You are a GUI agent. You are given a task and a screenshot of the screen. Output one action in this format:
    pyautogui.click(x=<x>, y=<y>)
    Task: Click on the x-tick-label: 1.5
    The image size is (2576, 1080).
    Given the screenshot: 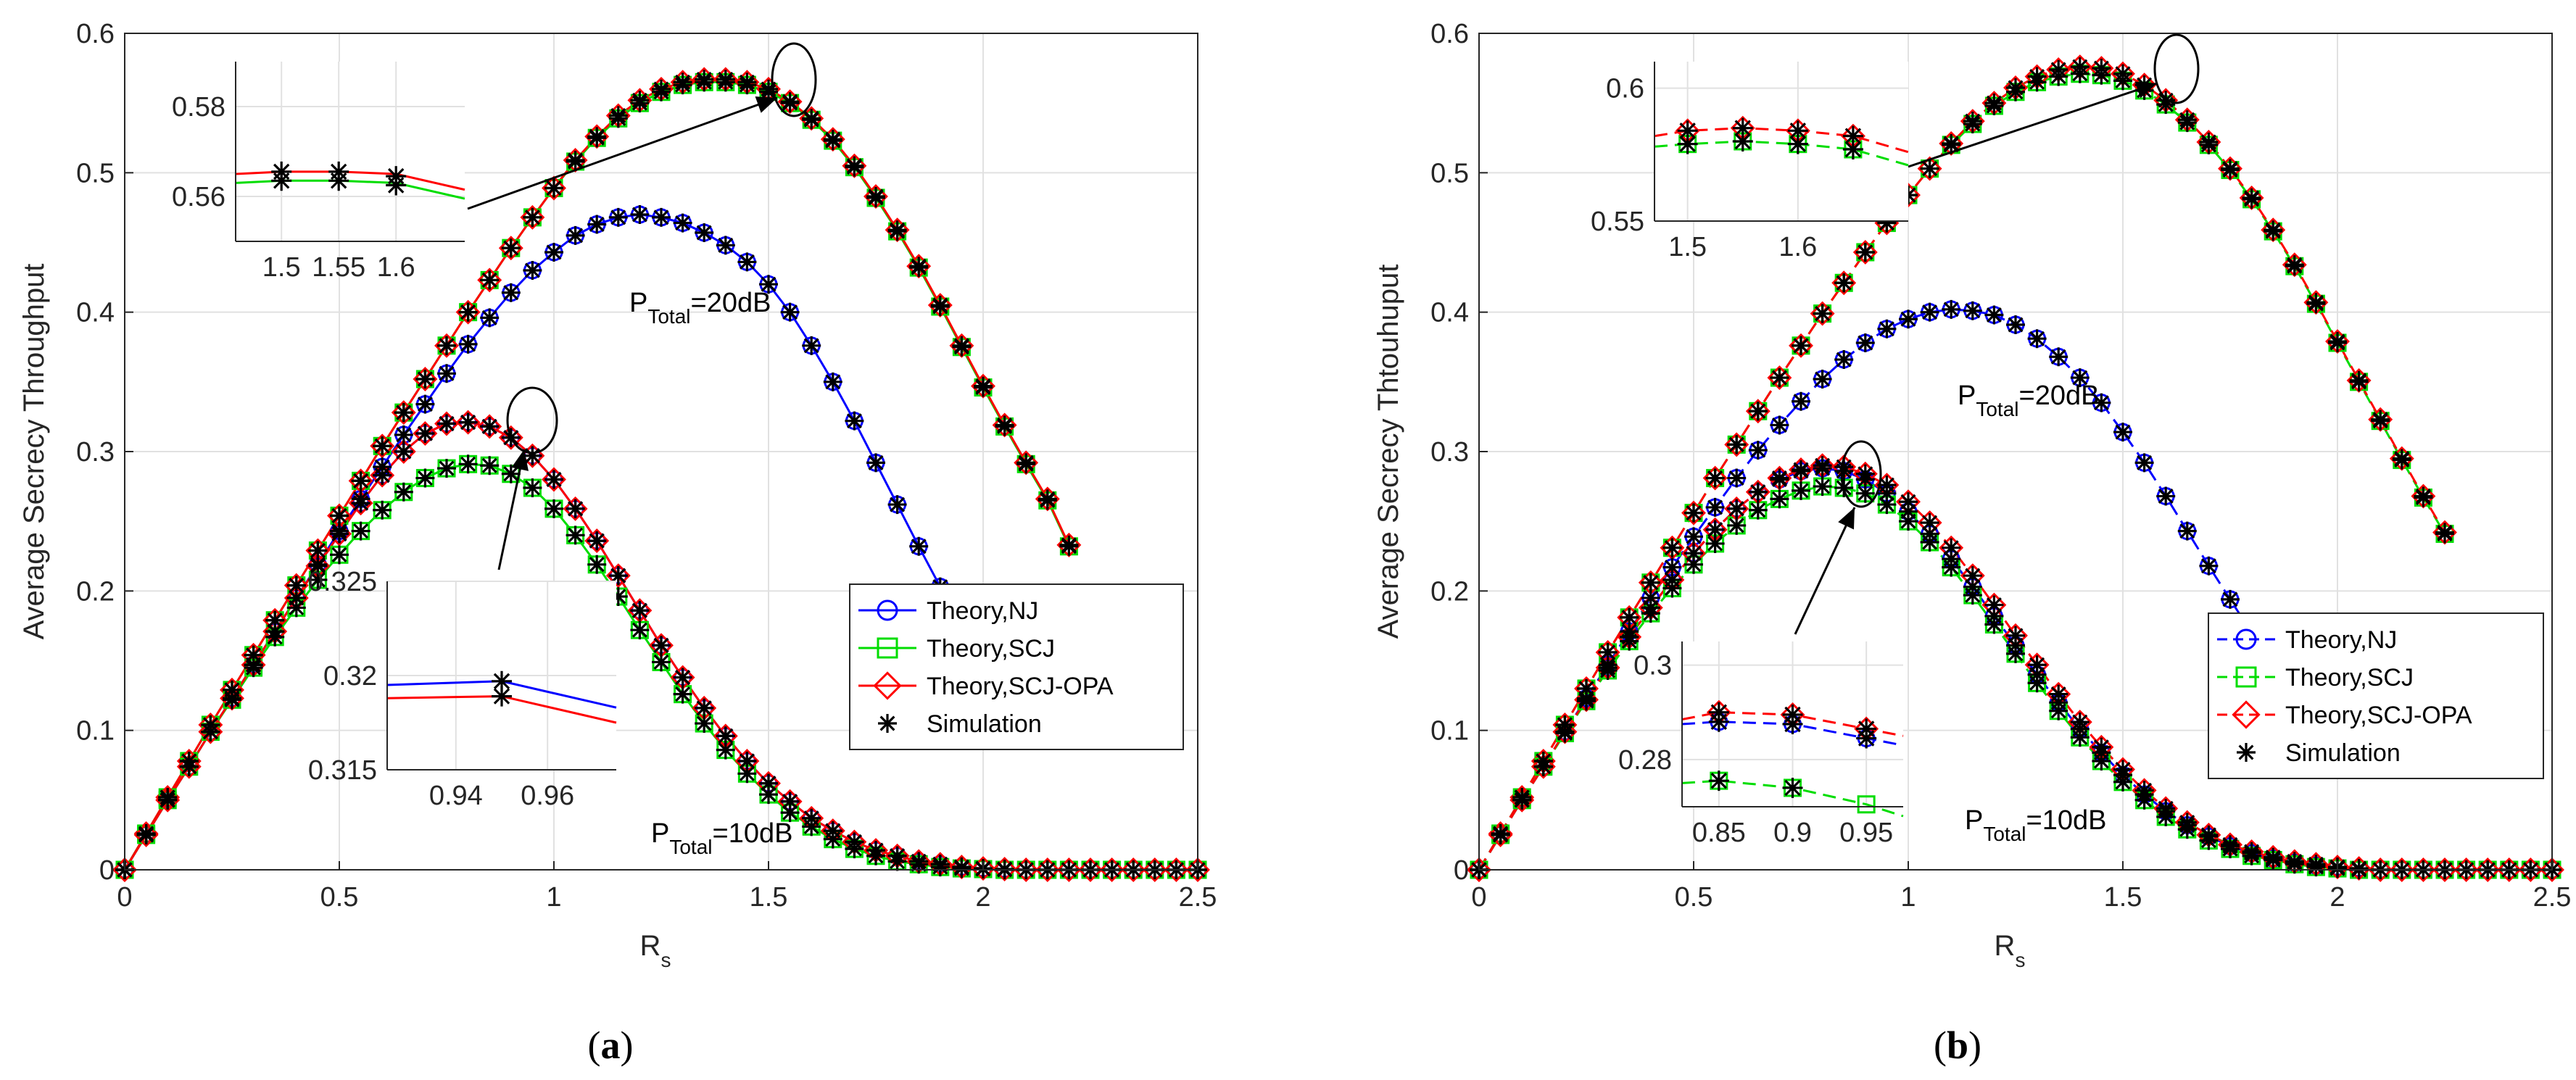 What is the action you would take?
    pyautogui.click(x=2123, y=897)
    